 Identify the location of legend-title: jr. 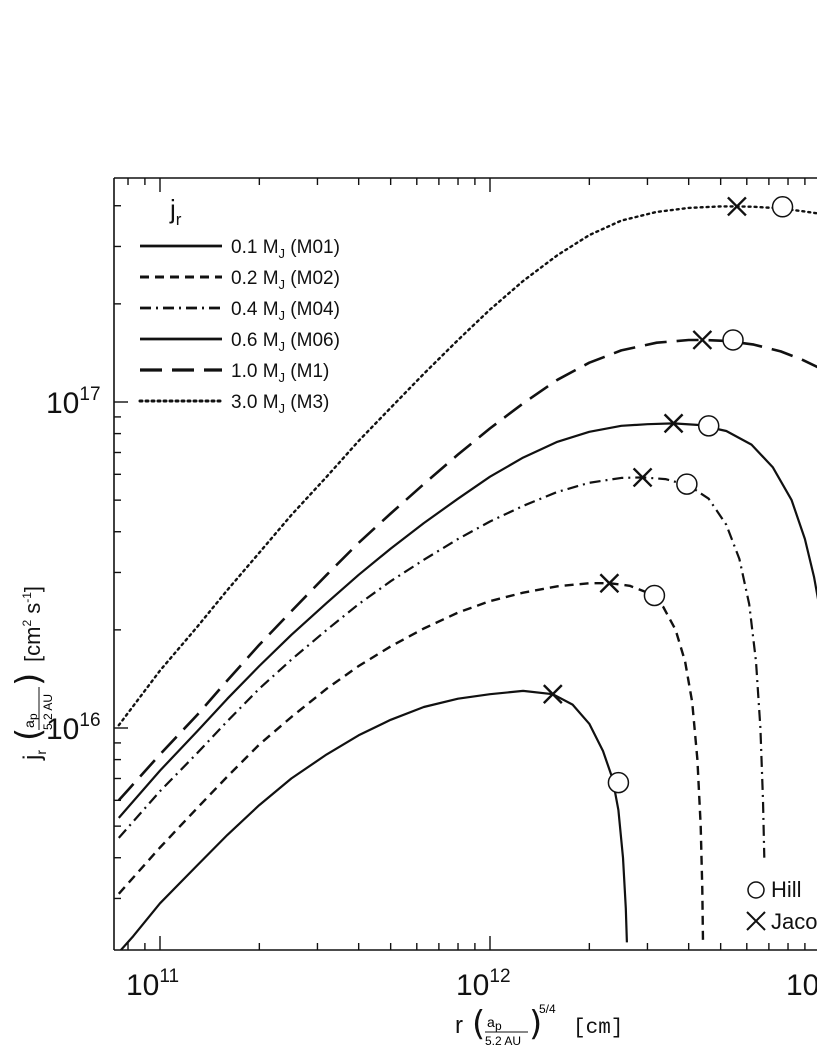
(175, 211).